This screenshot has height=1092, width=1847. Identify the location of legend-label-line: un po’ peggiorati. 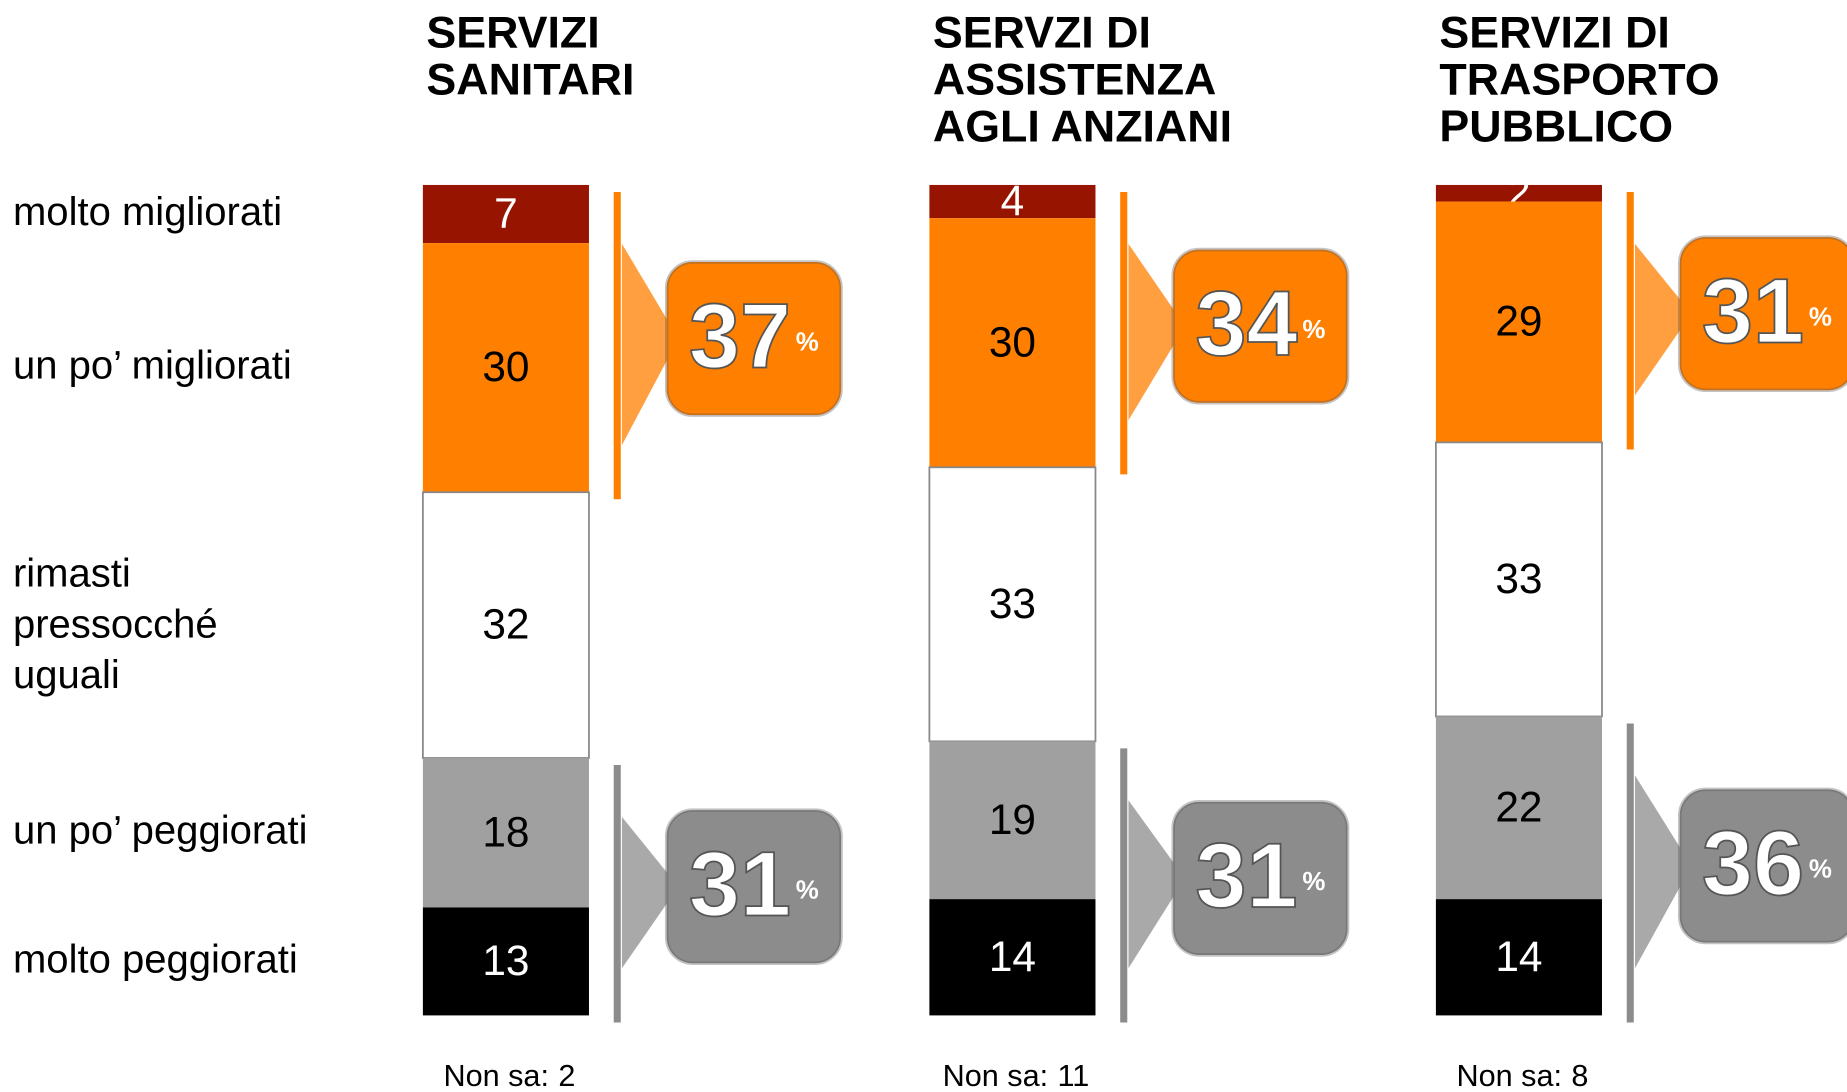
(160, 830).